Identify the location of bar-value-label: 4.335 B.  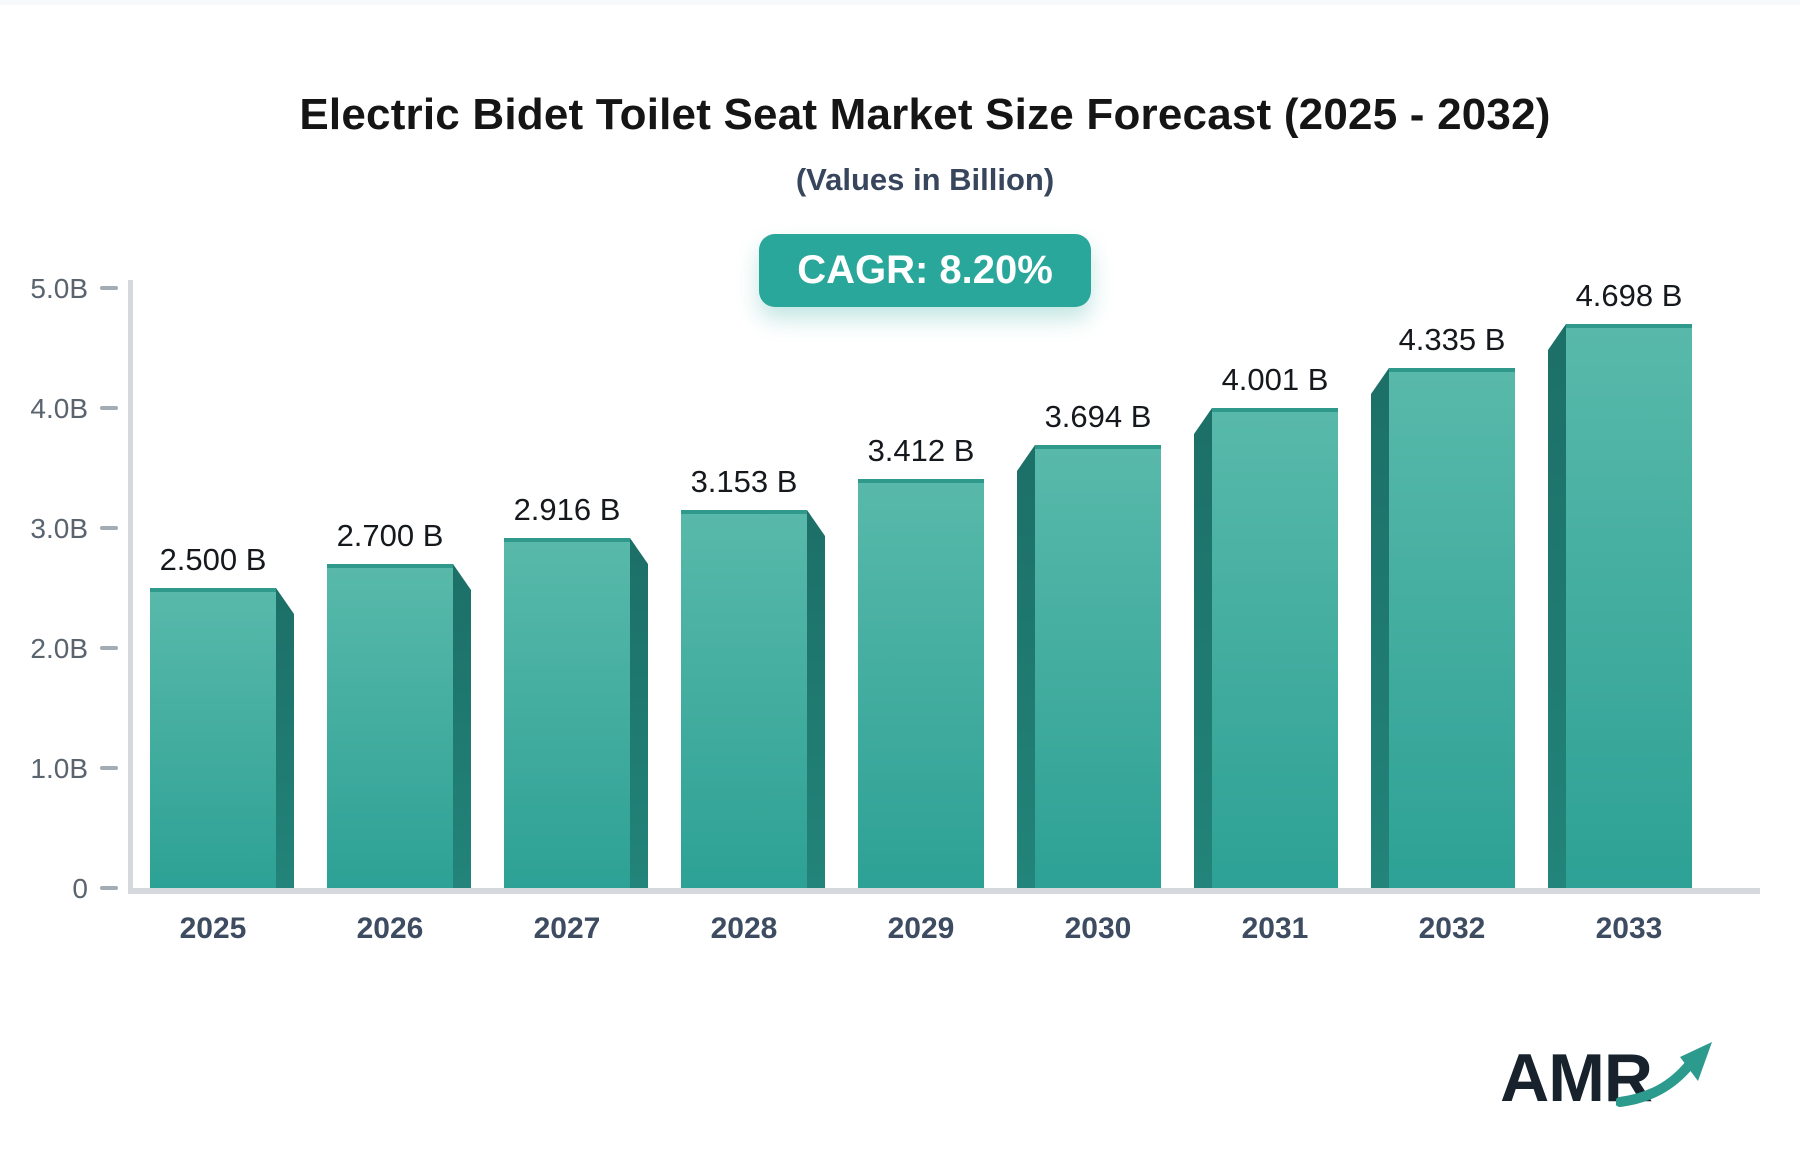
(1452, 339).